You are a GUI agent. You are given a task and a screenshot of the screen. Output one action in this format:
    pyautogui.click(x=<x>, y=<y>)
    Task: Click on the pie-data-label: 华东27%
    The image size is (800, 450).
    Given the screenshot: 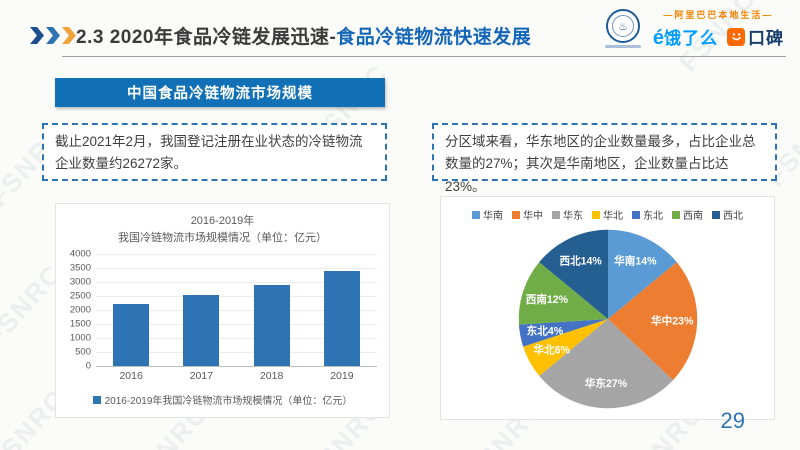 What is the action you would take?
    pyautogui.click(x=605, y=383)
    